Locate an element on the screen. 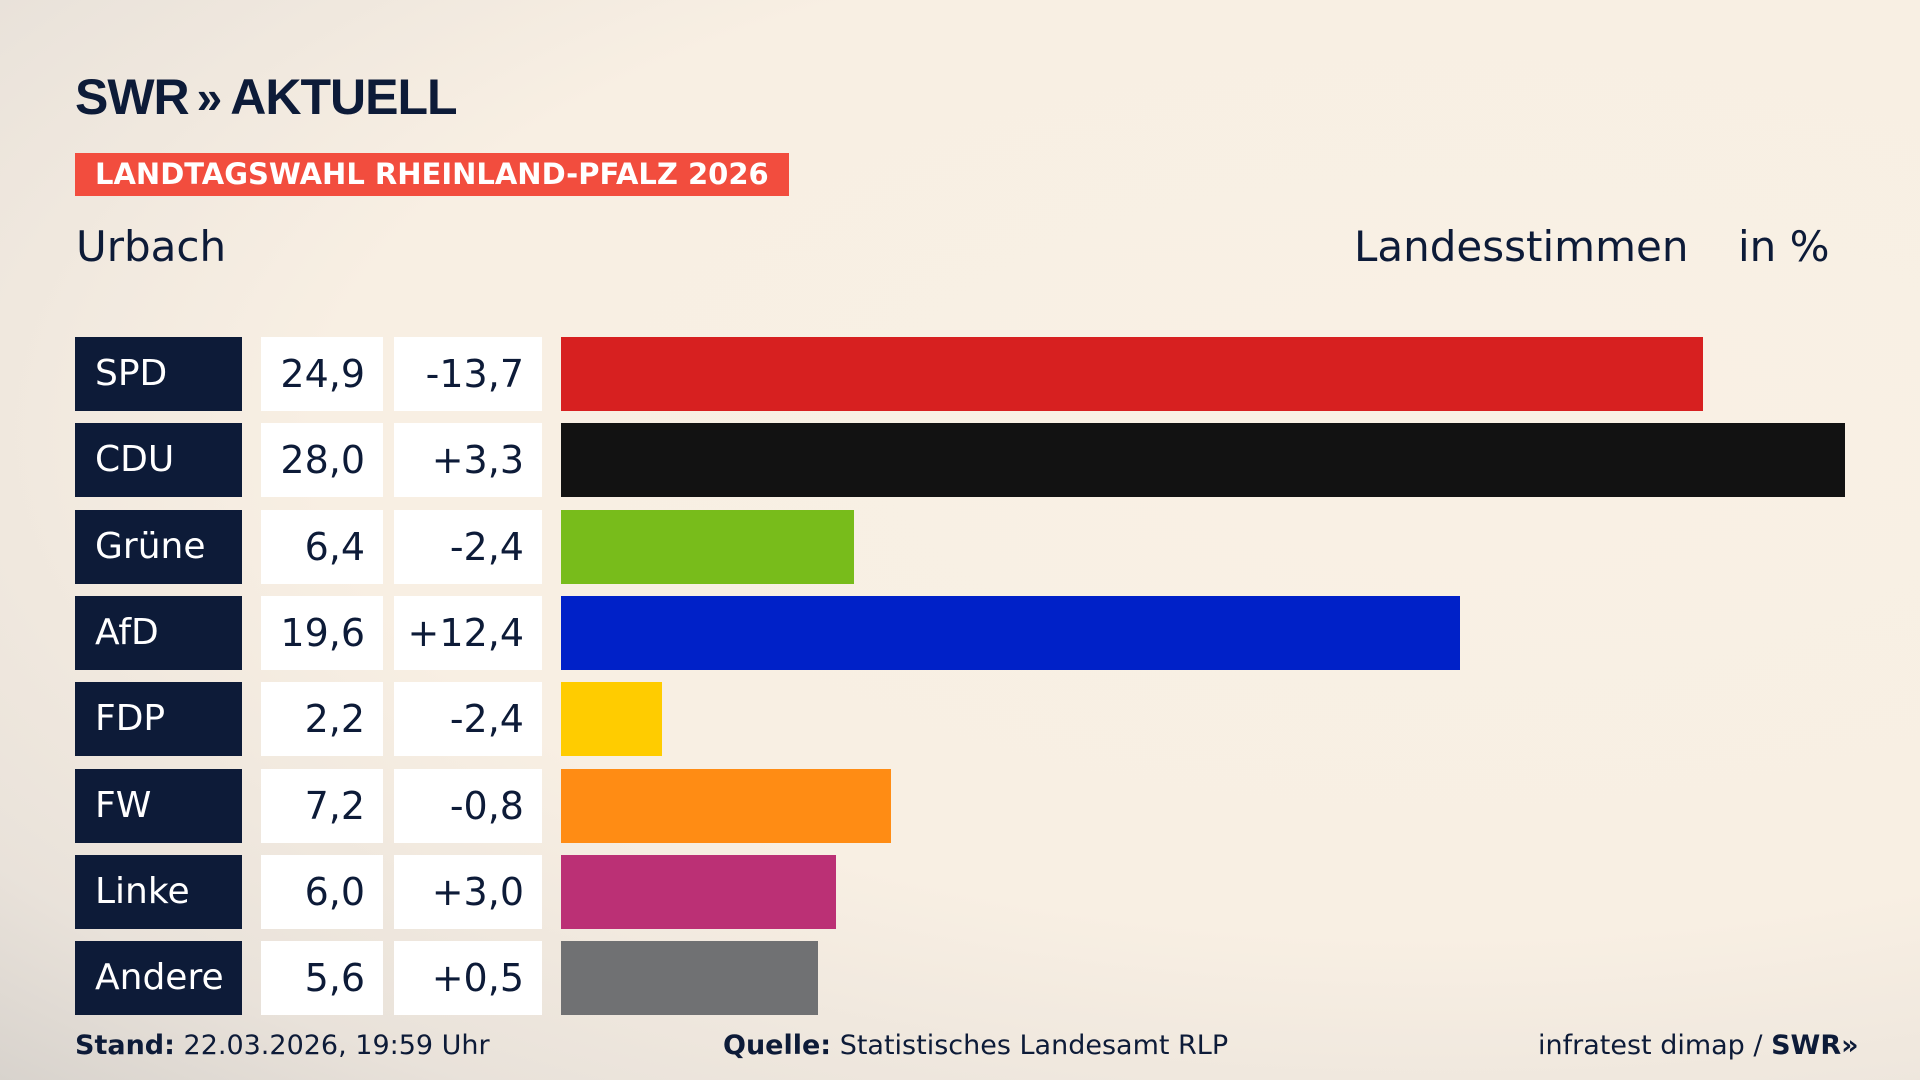 The image size is (1920, 1080). bar-fw is located at coordinates (726, 805).